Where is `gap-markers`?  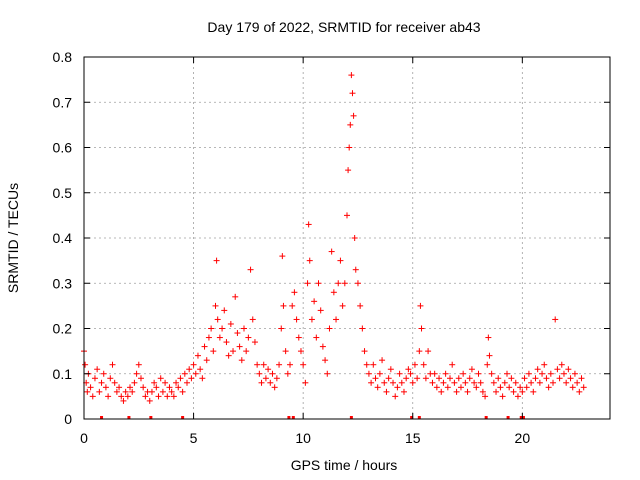
gap-markers is located at coordinates (312, 417).